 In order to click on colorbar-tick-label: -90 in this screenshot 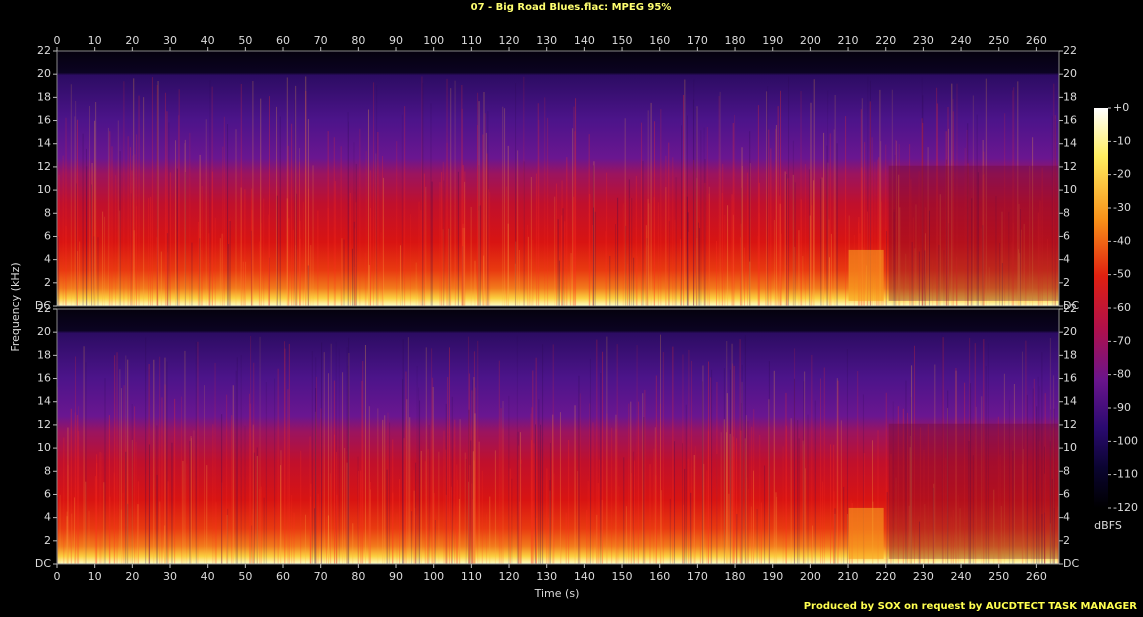, I will do `click(1122, 407)`.